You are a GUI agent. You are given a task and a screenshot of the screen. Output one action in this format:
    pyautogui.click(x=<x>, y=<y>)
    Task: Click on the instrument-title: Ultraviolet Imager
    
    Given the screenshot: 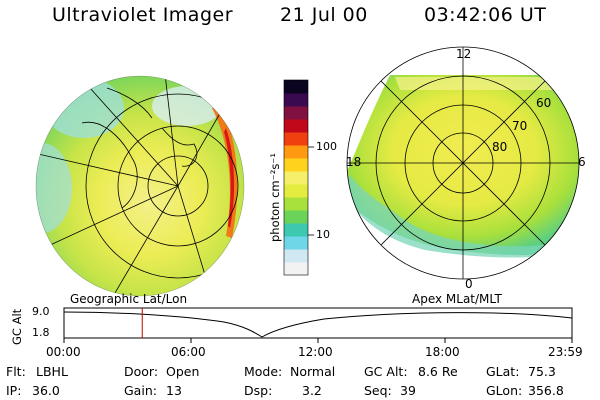 What is the action you would take?
    pyautogui.click(x=143, y=15)
    